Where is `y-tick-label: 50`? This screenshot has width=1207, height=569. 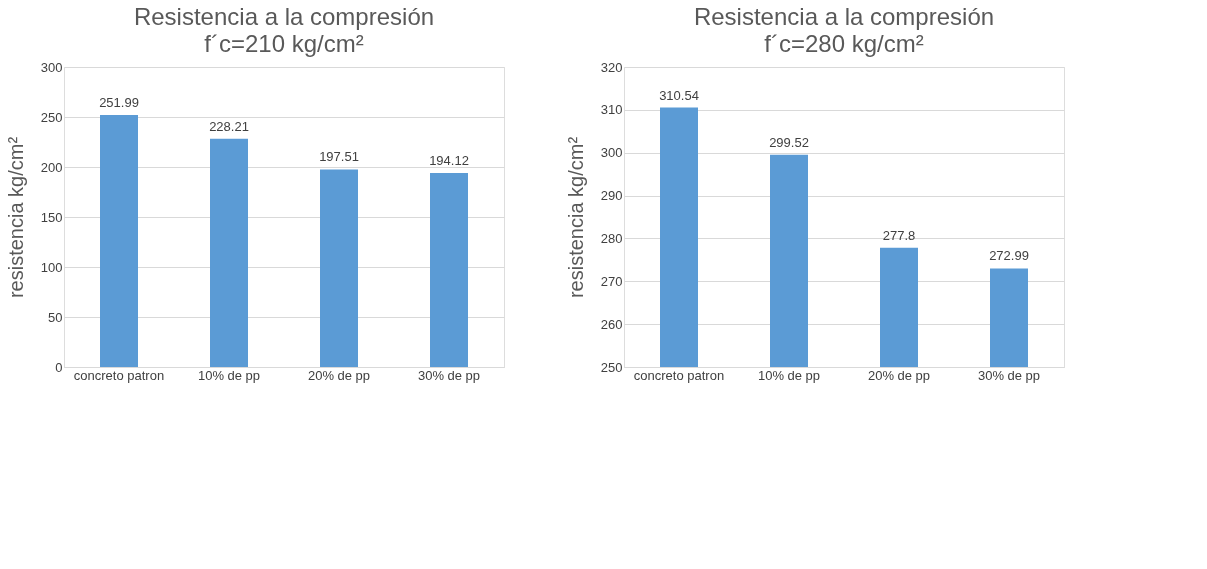
y-tick-label: 50 is located at coordinates (55, 317).